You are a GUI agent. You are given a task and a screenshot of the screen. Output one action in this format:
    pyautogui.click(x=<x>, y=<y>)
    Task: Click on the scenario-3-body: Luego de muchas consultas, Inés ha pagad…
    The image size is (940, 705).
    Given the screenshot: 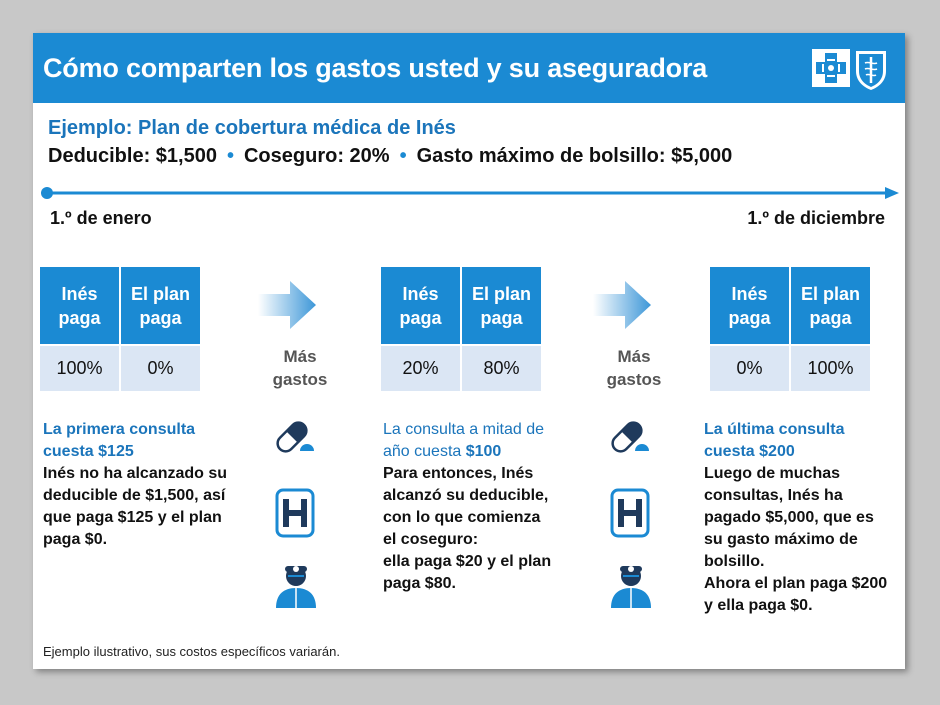 What is the action you would take?
    pyautogui.click(x=789, y=517)
    